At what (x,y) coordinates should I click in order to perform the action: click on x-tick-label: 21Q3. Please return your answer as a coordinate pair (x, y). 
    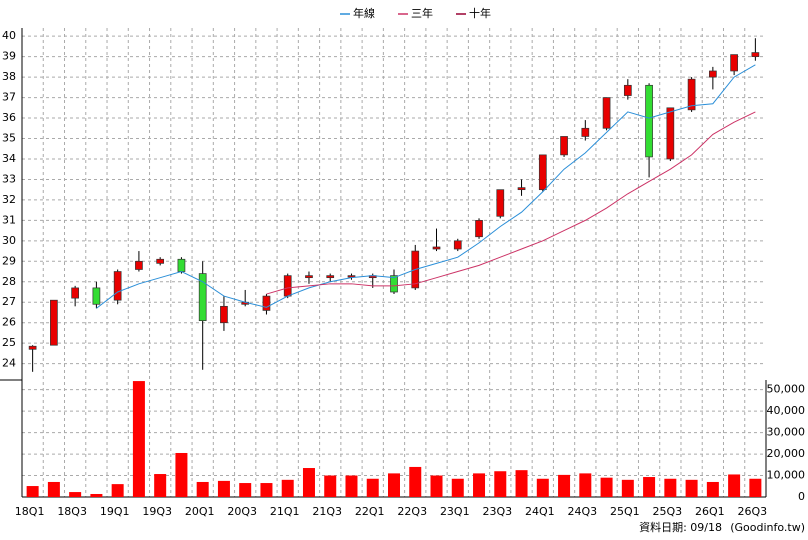
    Looking at the image, I should click on (327, 511).